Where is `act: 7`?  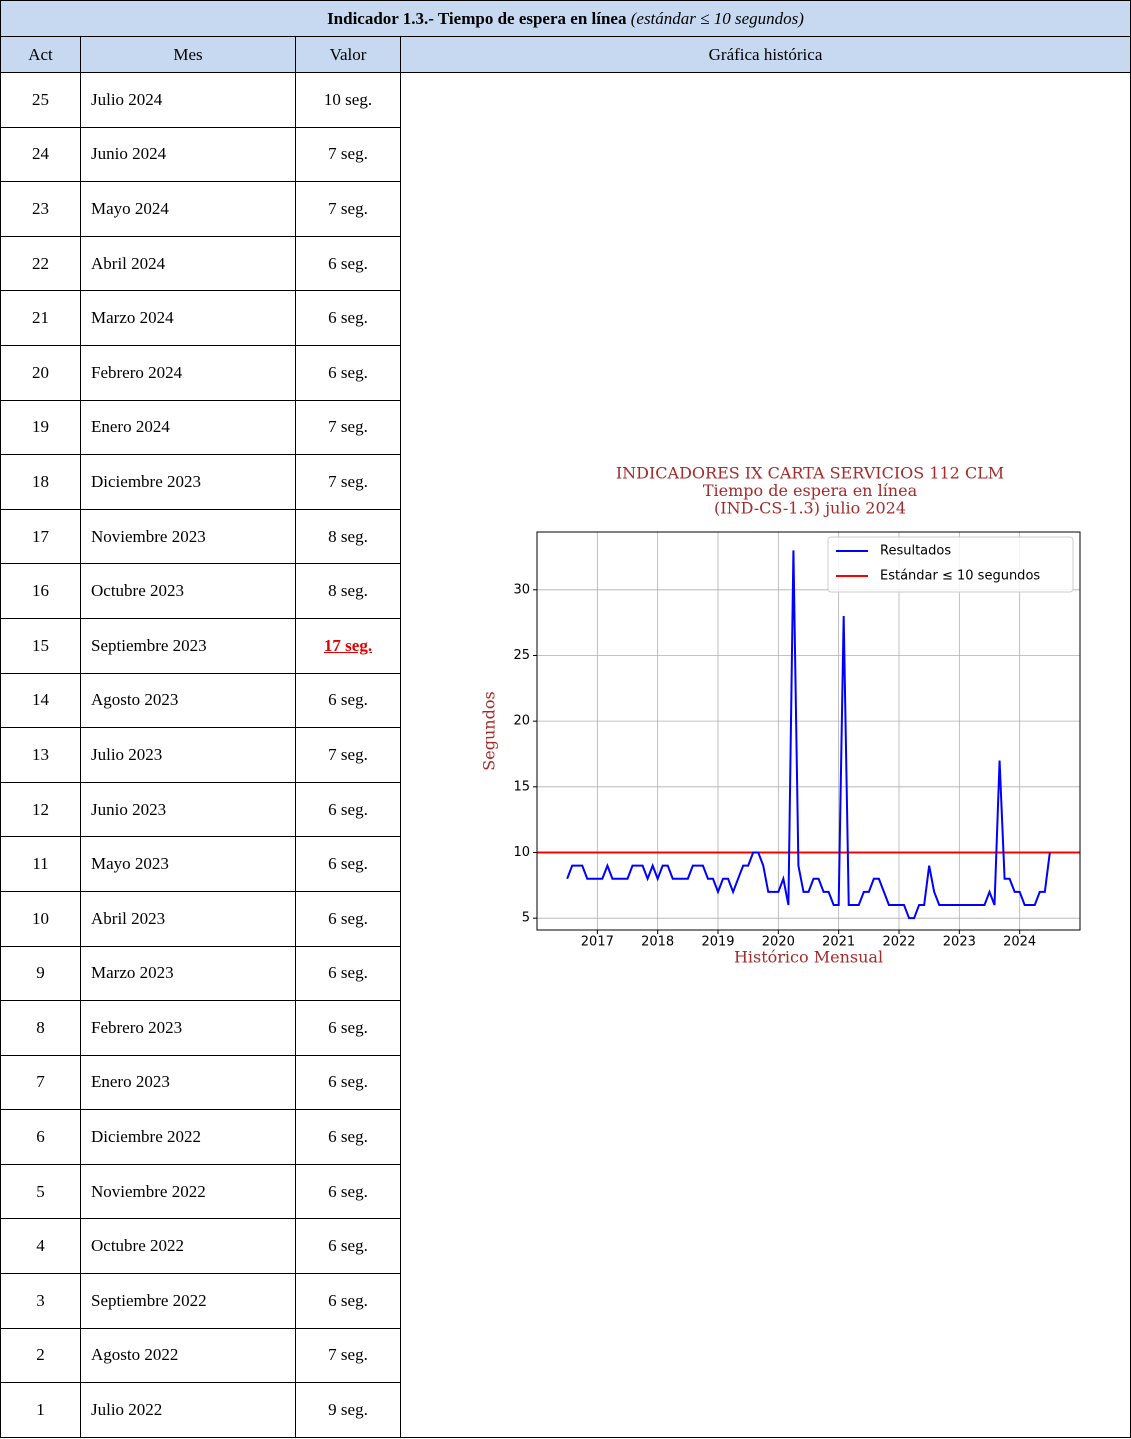
act: 7 is located at coordinates (40, 1082).